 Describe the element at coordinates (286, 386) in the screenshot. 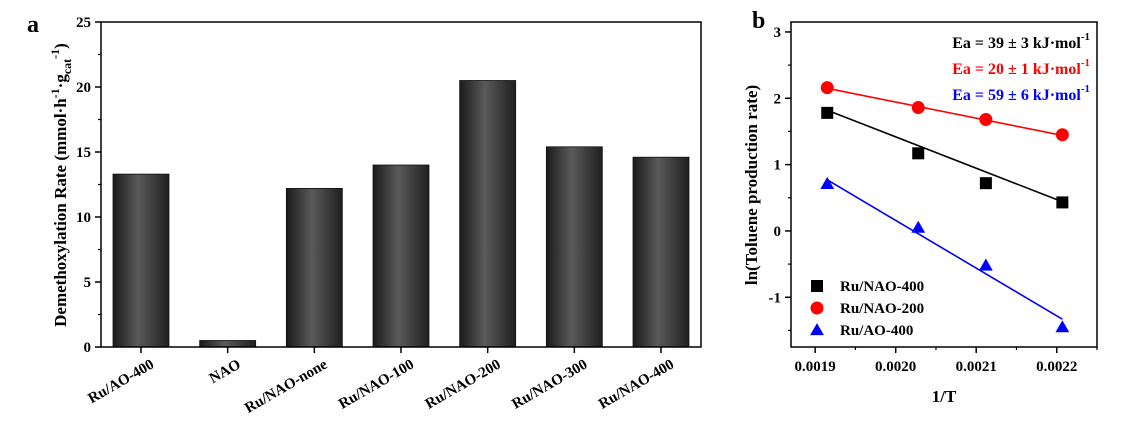

I see `a-xtick-label: Ru/NAO-none` at that location.